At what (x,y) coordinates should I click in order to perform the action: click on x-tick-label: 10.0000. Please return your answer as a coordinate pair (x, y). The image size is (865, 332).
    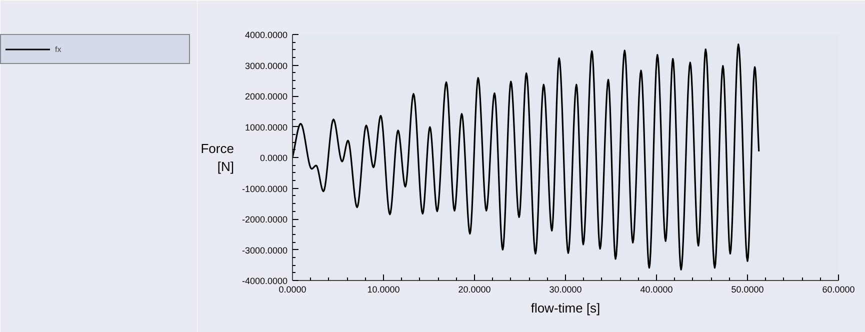
    Looking at the image, I should click on (383, 289).